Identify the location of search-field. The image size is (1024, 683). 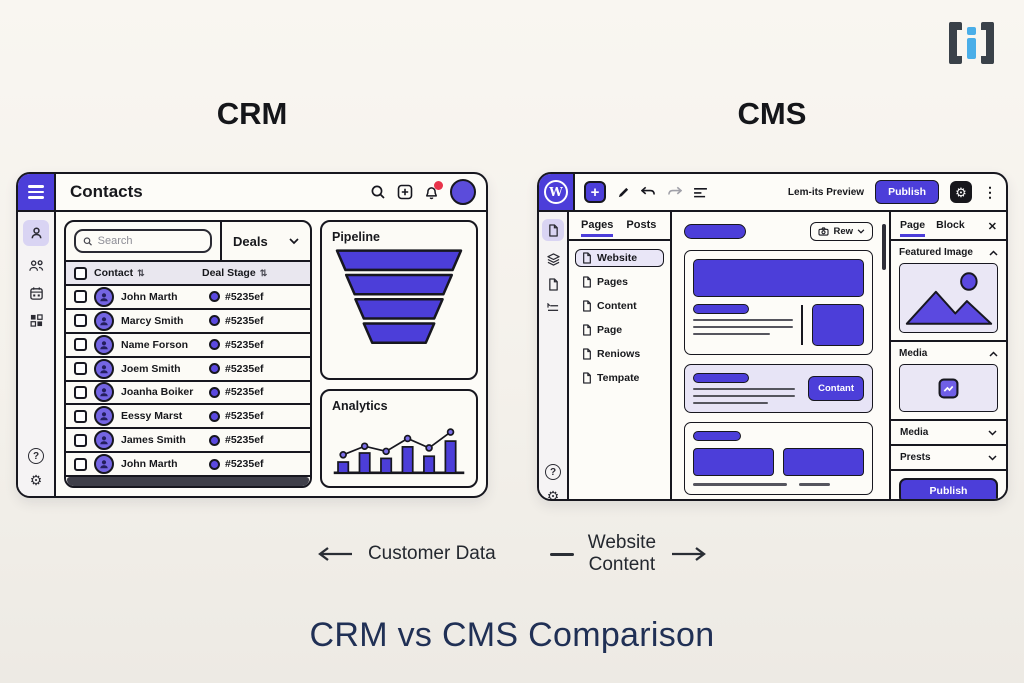
(143, 241).